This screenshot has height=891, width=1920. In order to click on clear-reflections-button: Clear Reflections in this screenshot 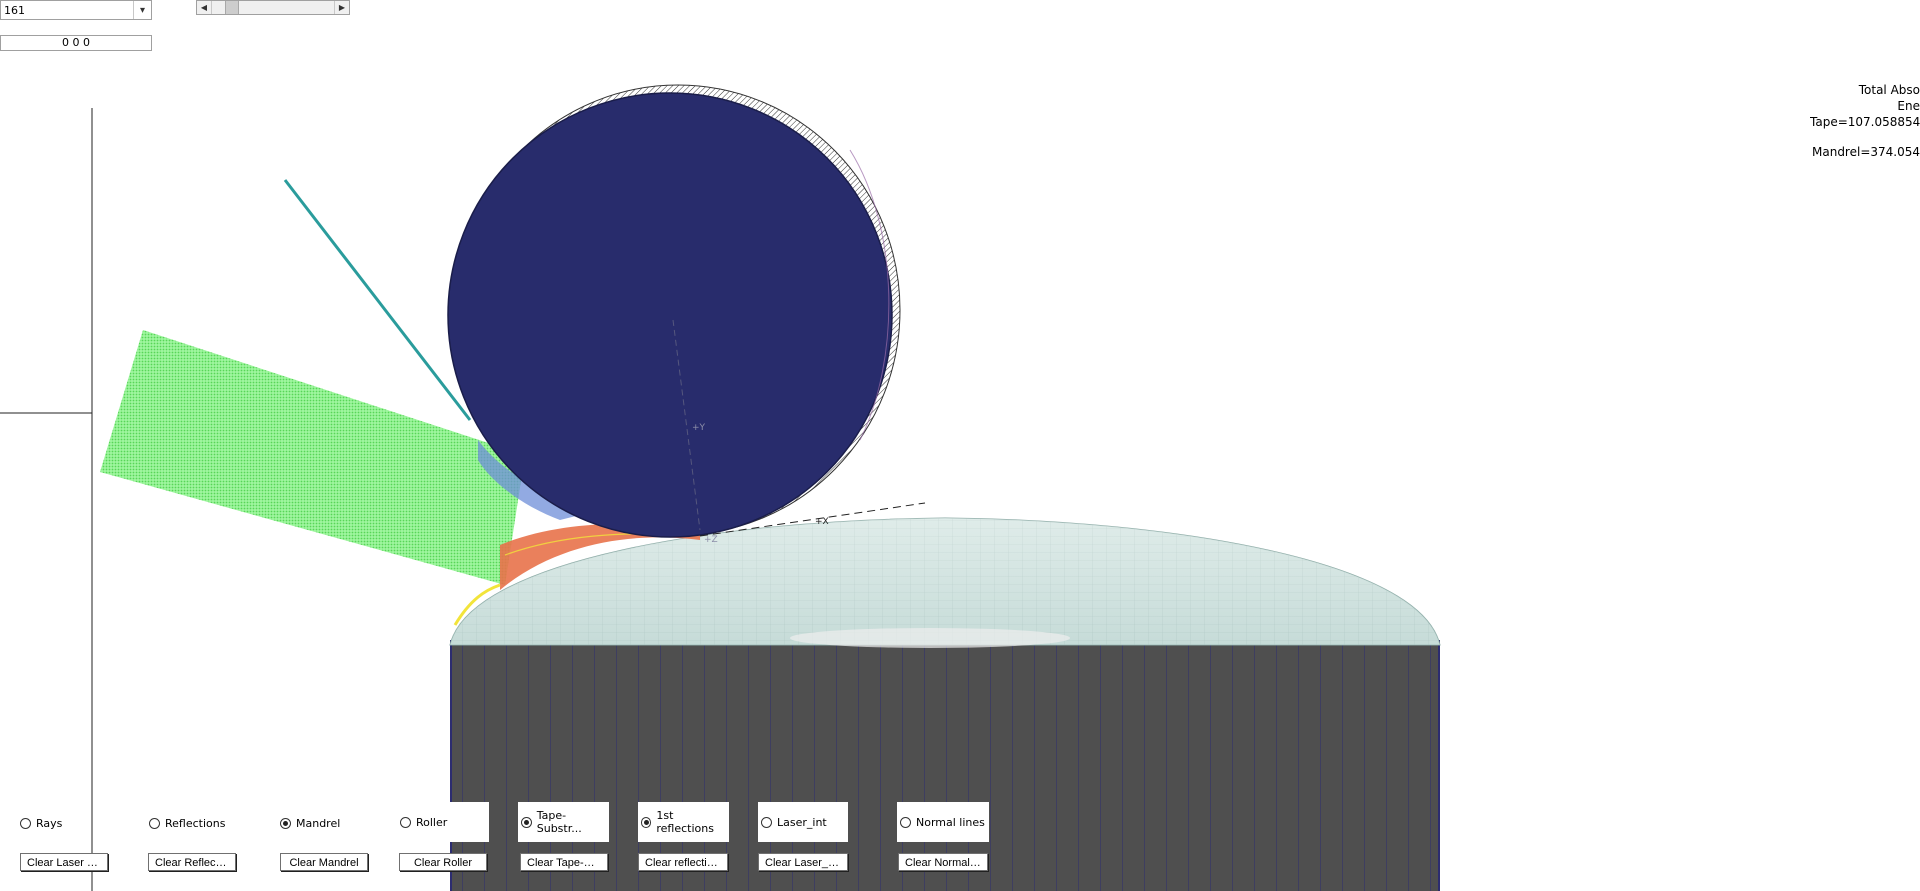, I will do `click(192, 862)`.